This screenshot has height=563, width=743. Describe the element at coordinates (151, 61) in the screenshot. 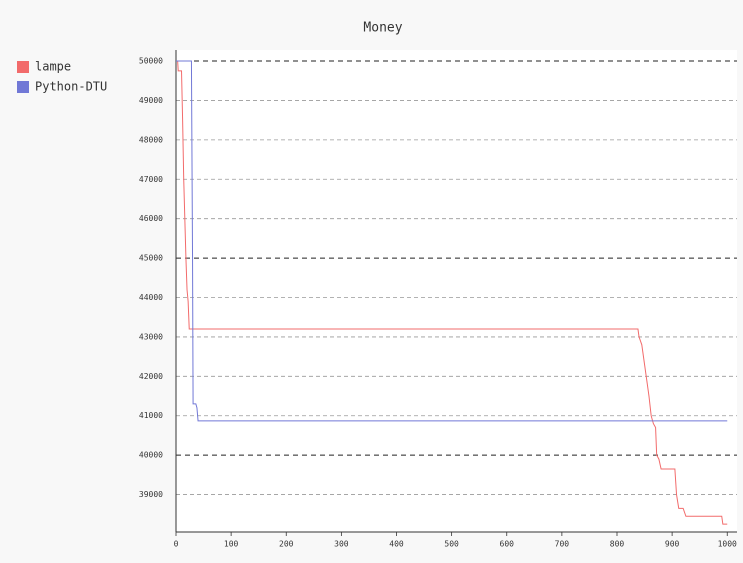

I see `y-tick-label: 50000` at that location.